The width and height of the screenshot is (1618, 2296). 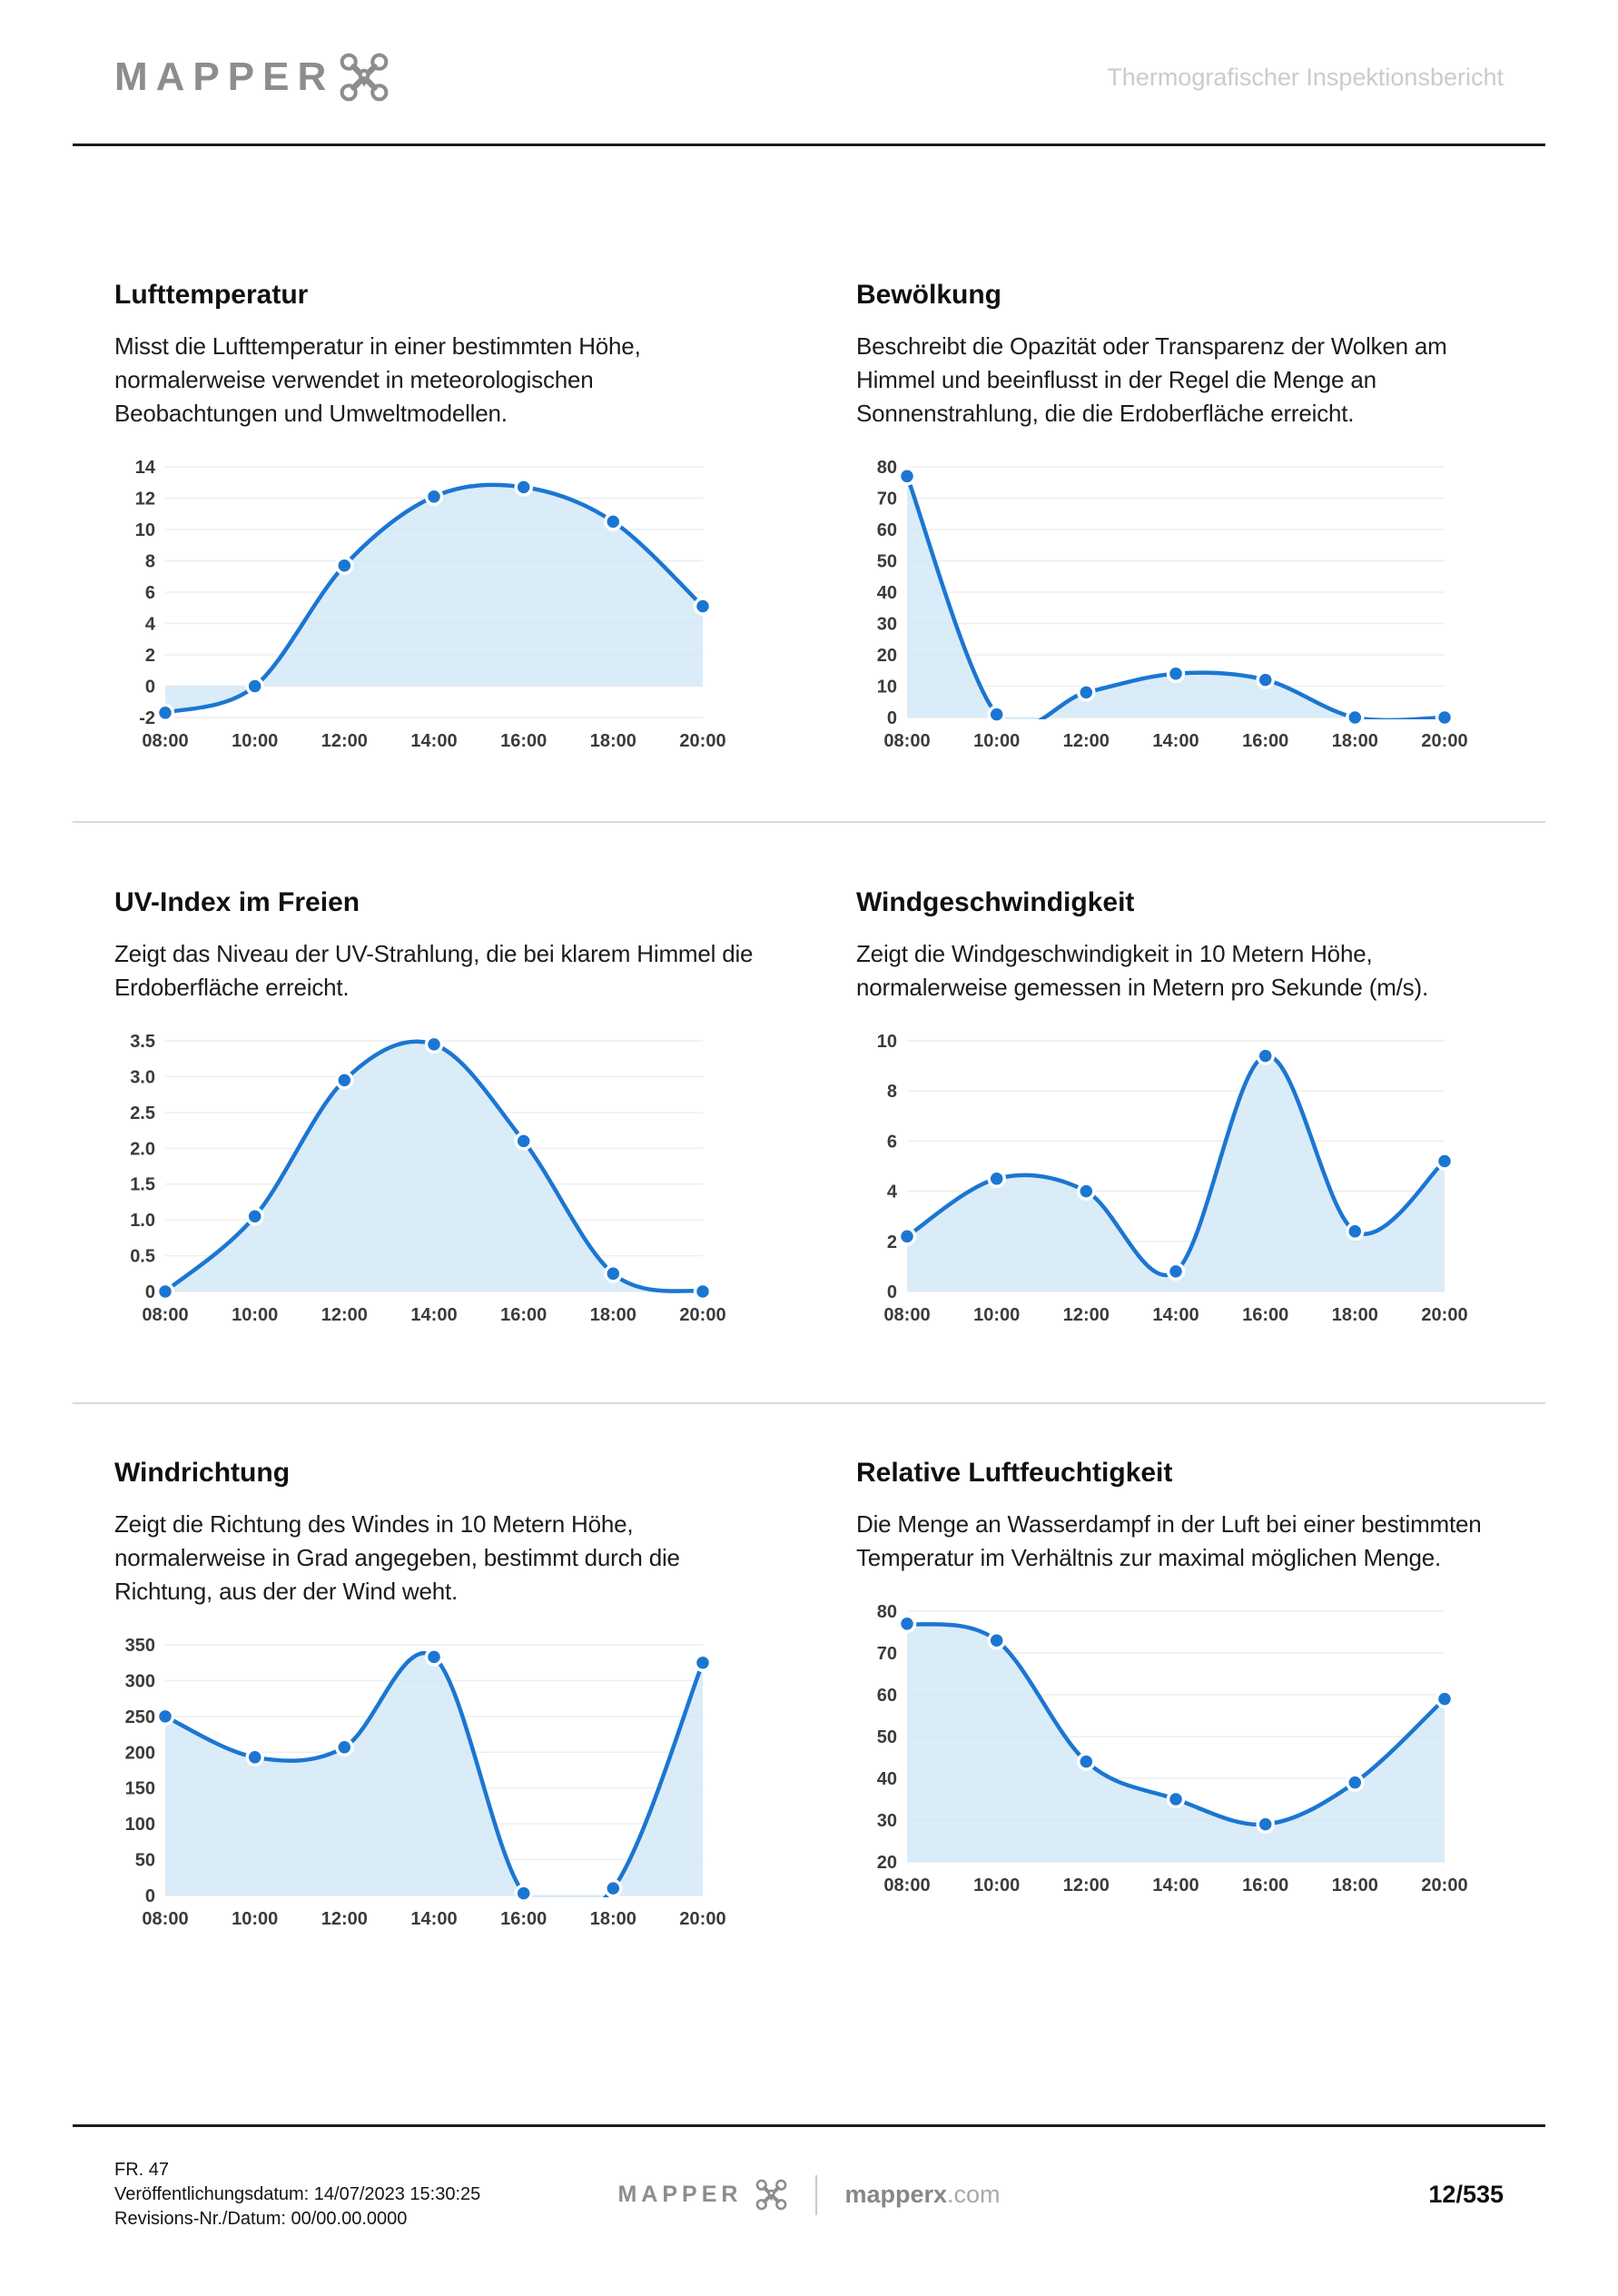 I want to click on section-title: Bewölkung, so click(x=929, y=295).